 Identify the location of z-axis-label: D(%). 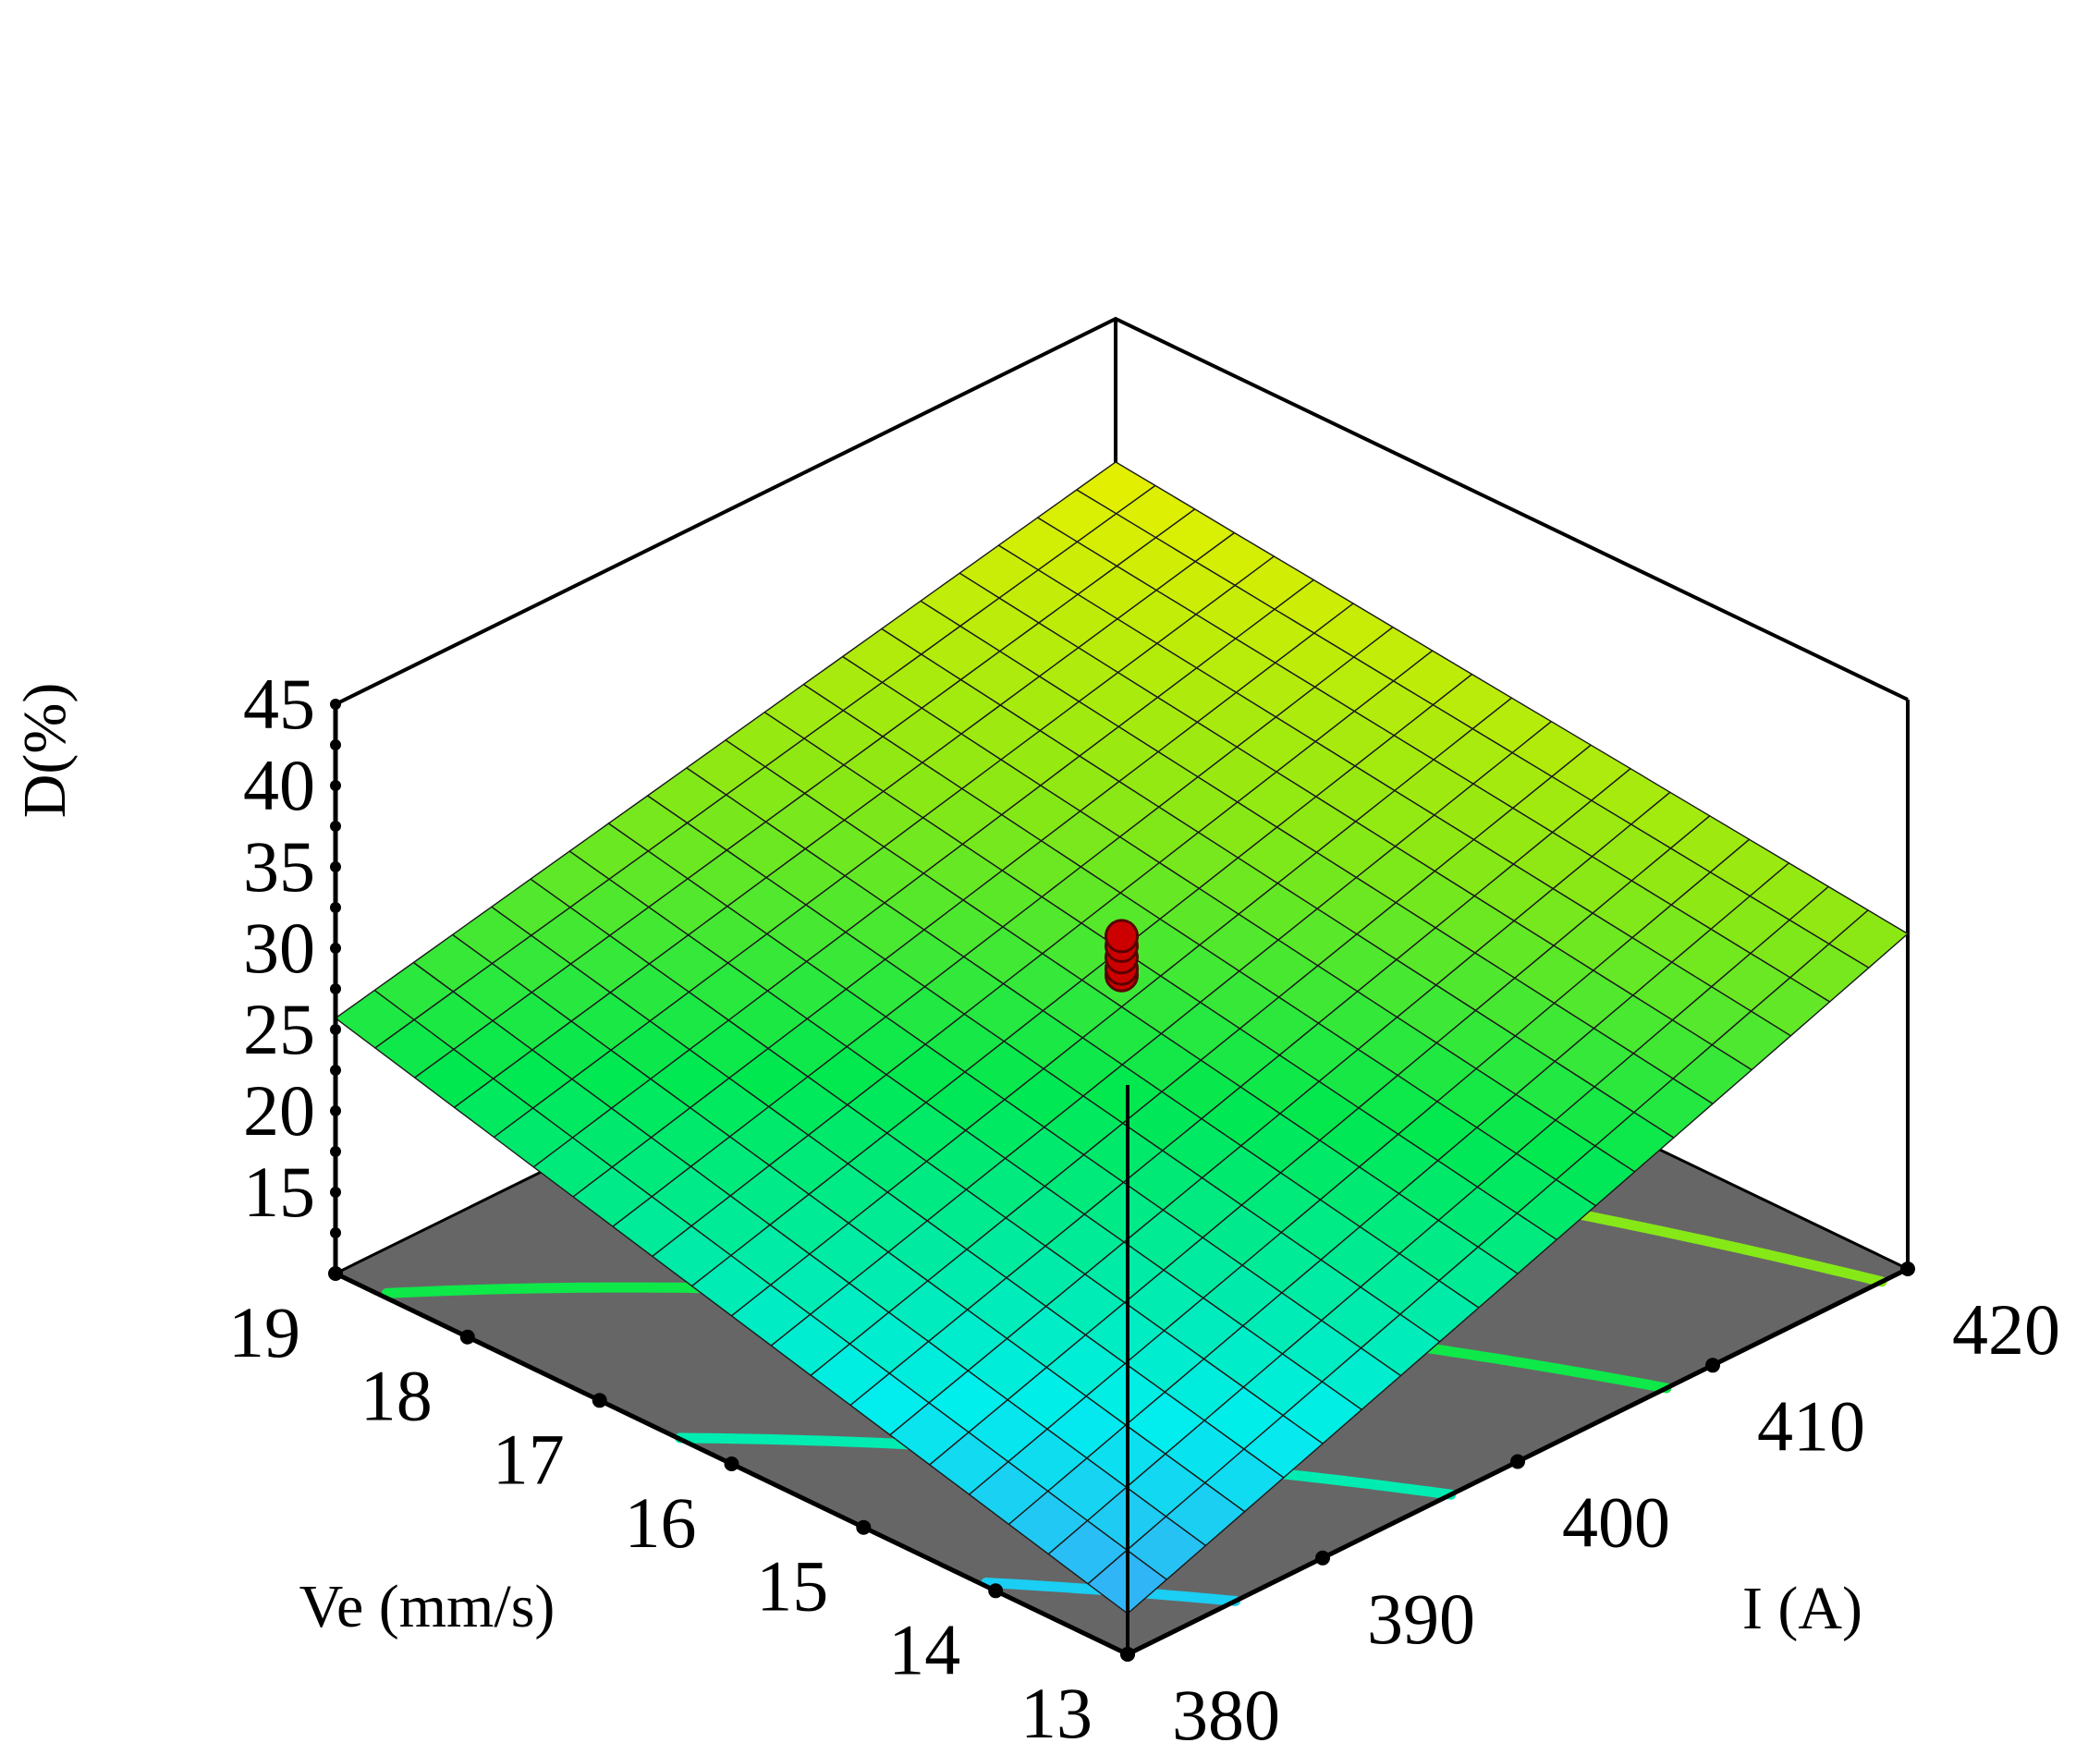
(45, 751).